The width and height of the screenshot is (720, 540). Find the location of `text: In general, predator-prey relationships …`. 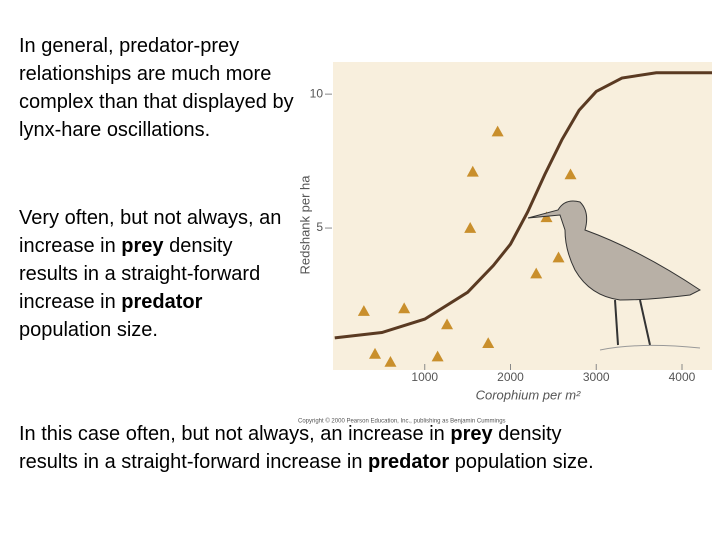

text: In general, predator-prey relationships … is located at coordinates (156, 88).